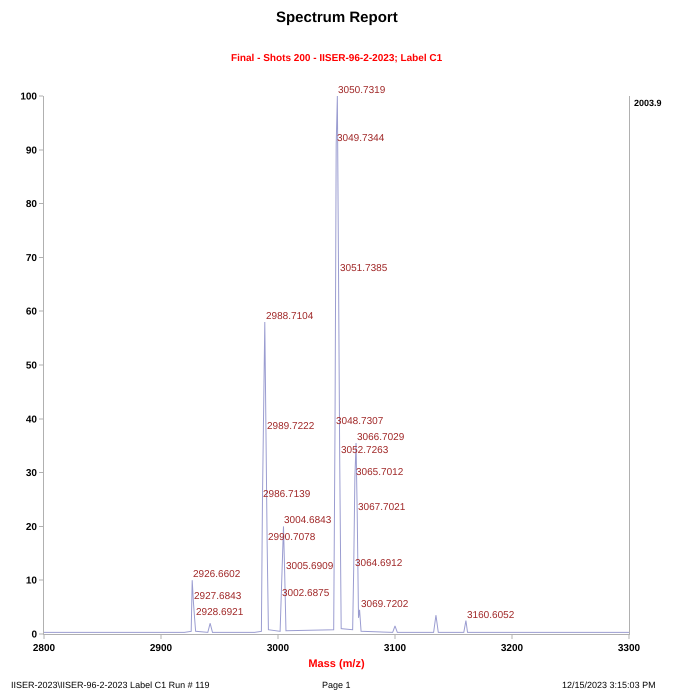 The height and width of the screenshot is (696, 673). What do you see at coordinates (308, 520) in the screenshot?
I see `annotation: 3004.6843` at bounding box center [308, 520].